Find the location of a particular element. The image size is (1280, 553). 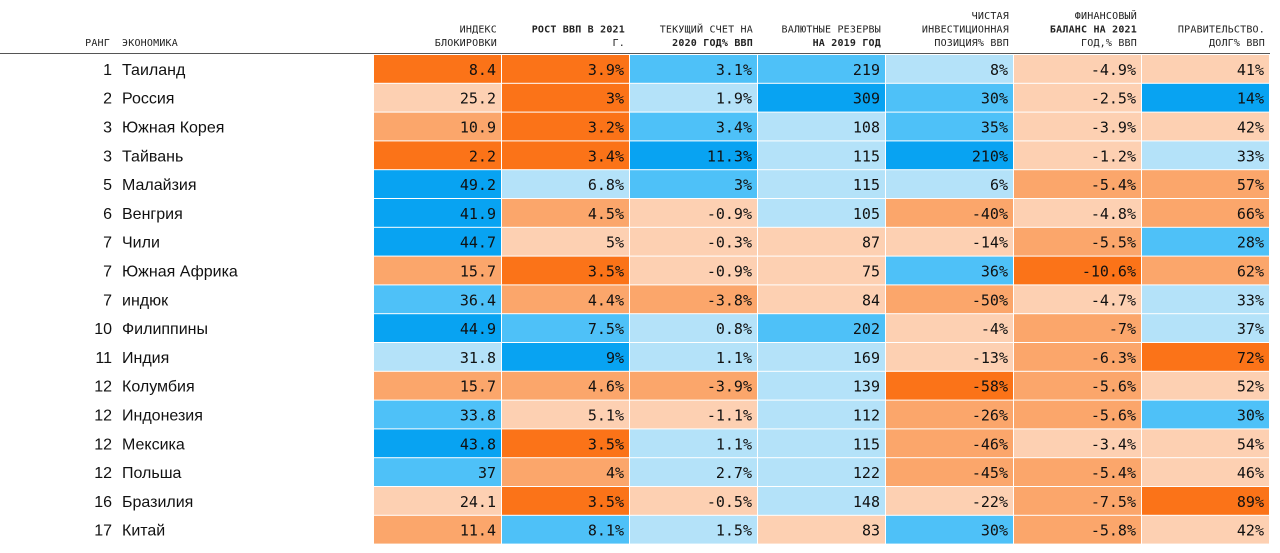

value-cell: 36.4 is located at coordinates (478, 300).